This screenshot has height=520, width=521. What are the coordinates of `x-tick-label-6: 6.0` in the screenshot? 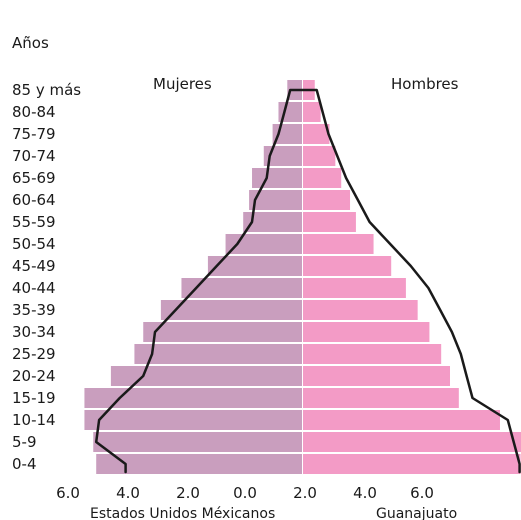 It's located at (422, 493).